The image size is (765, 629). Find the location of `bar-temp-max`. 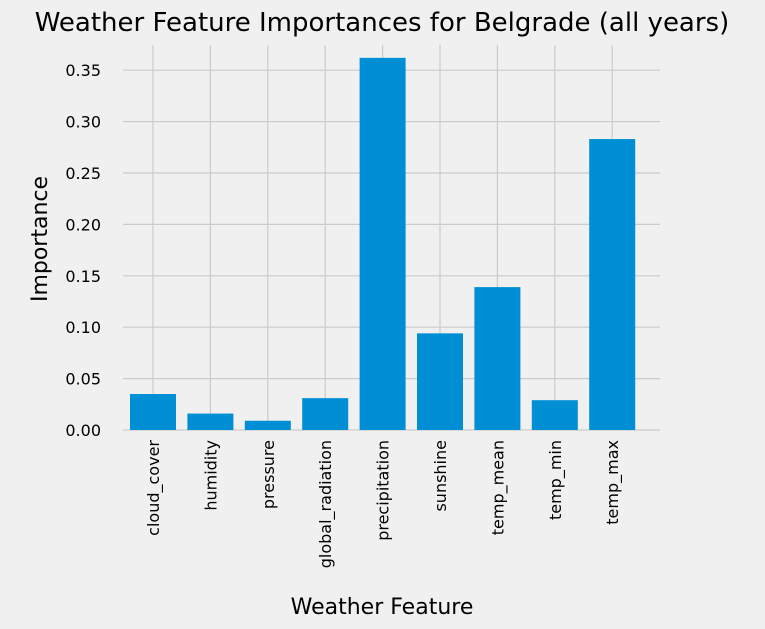

bar-temp-max is located at coordinates (612, 285).